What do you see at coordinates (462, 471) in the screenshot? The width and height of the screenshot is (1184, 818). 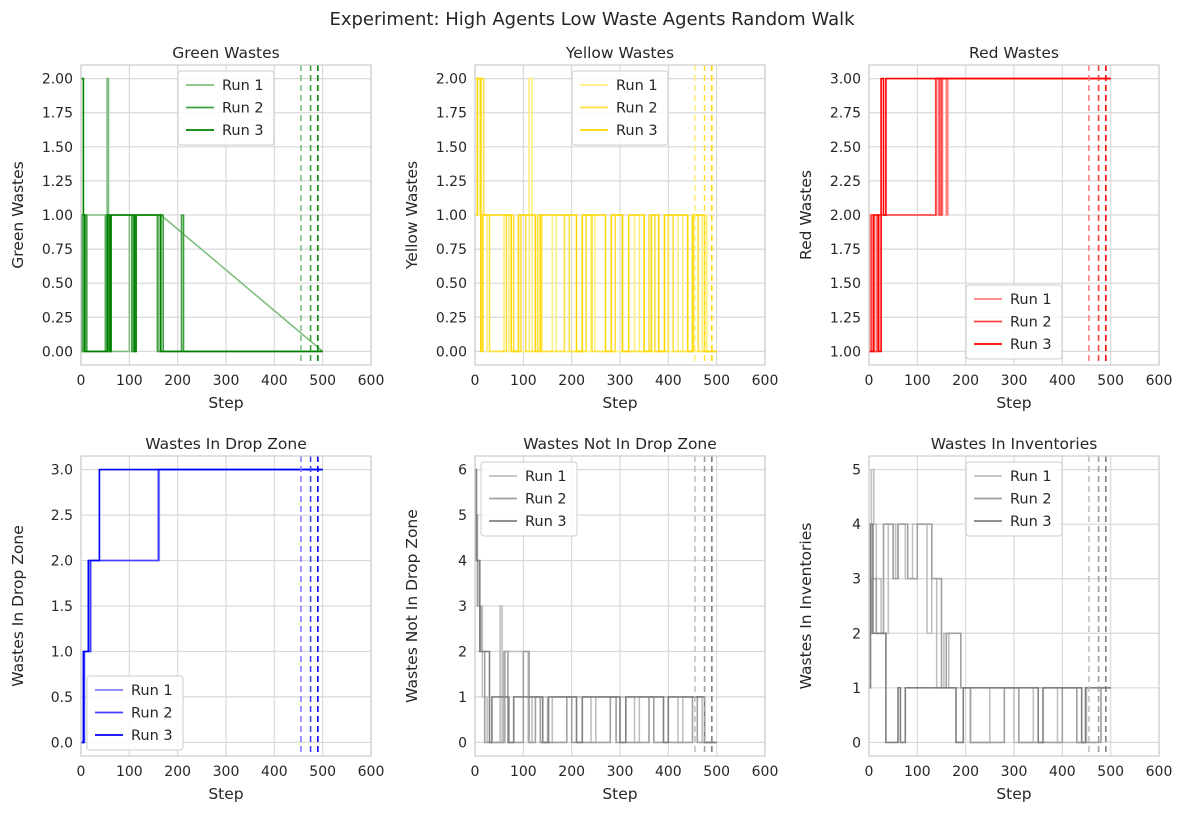 I see `y-tick-label: 6` at bounding box center [462, 471].